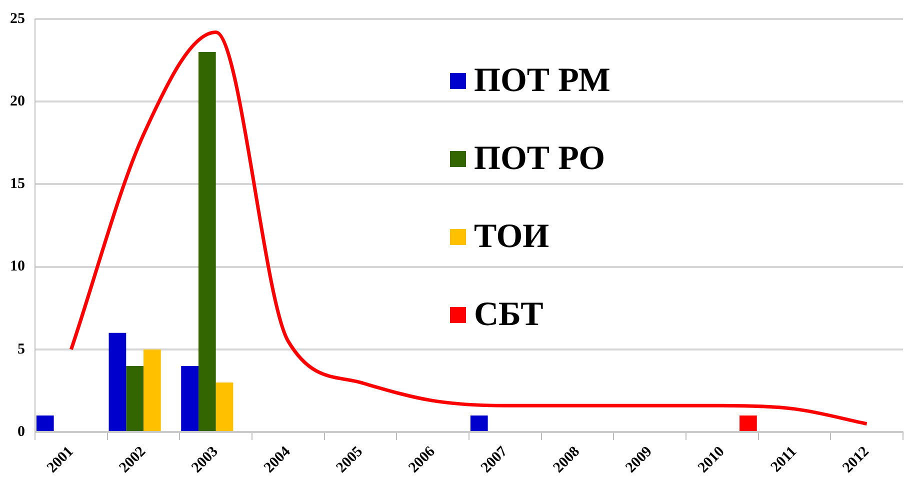 This screenshot has height=480, width=905. I want to click on y-tick-label: 5, so click(21, 349).